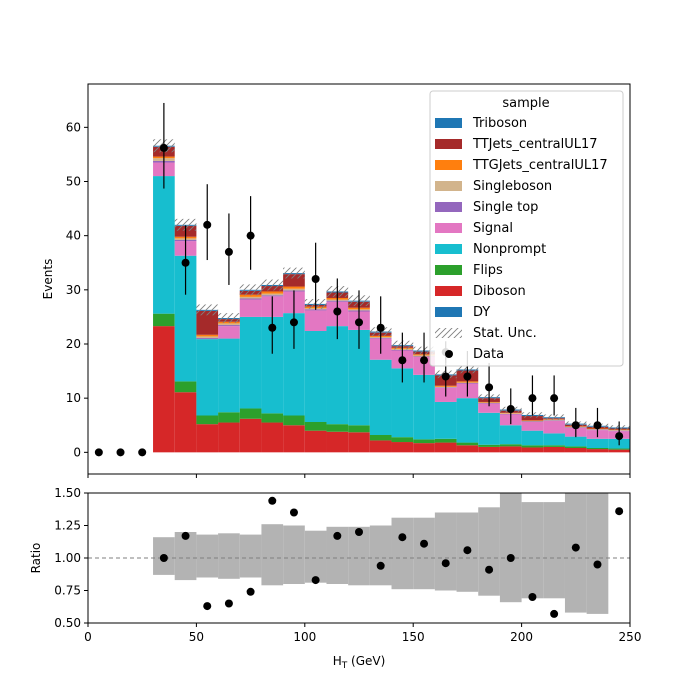 This screenshot has width=700, height=700. I want to click on legend-dy-label: DY, so click(481, 312).